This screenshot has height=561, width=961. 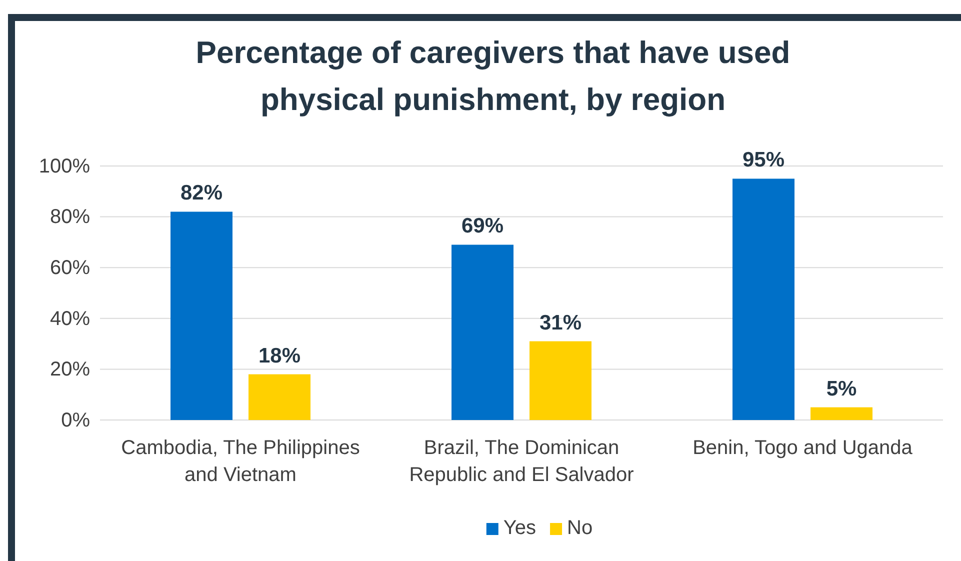 What do you see at coordinates (580, 528) in the screenshot?
I see `legend-label: No` at bounding box center [580, 528].